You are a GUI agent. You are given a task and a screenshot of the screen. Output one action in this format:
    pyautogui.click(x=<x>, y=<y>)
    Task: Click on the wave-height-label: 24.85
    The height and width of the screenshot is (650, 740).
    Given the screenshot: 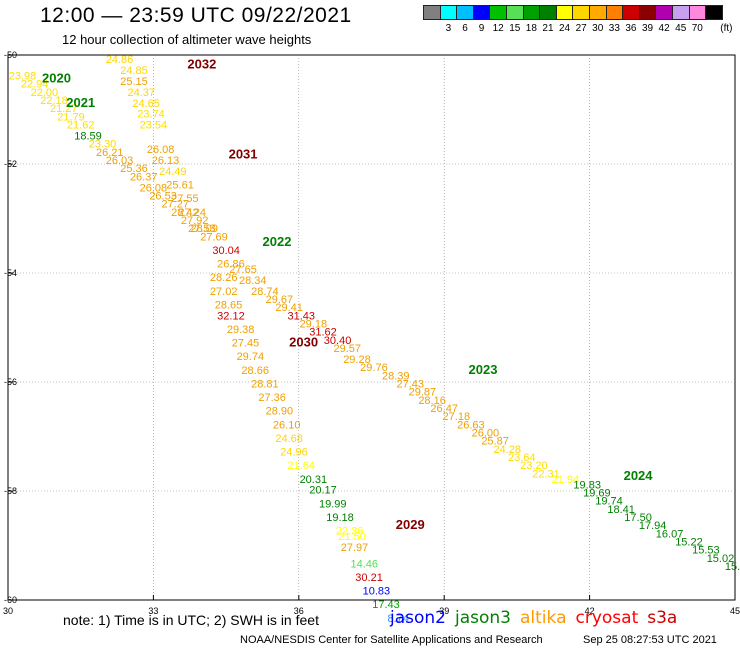 What is the action you would take?
    pyautogui.click(x=134, y=71)
    